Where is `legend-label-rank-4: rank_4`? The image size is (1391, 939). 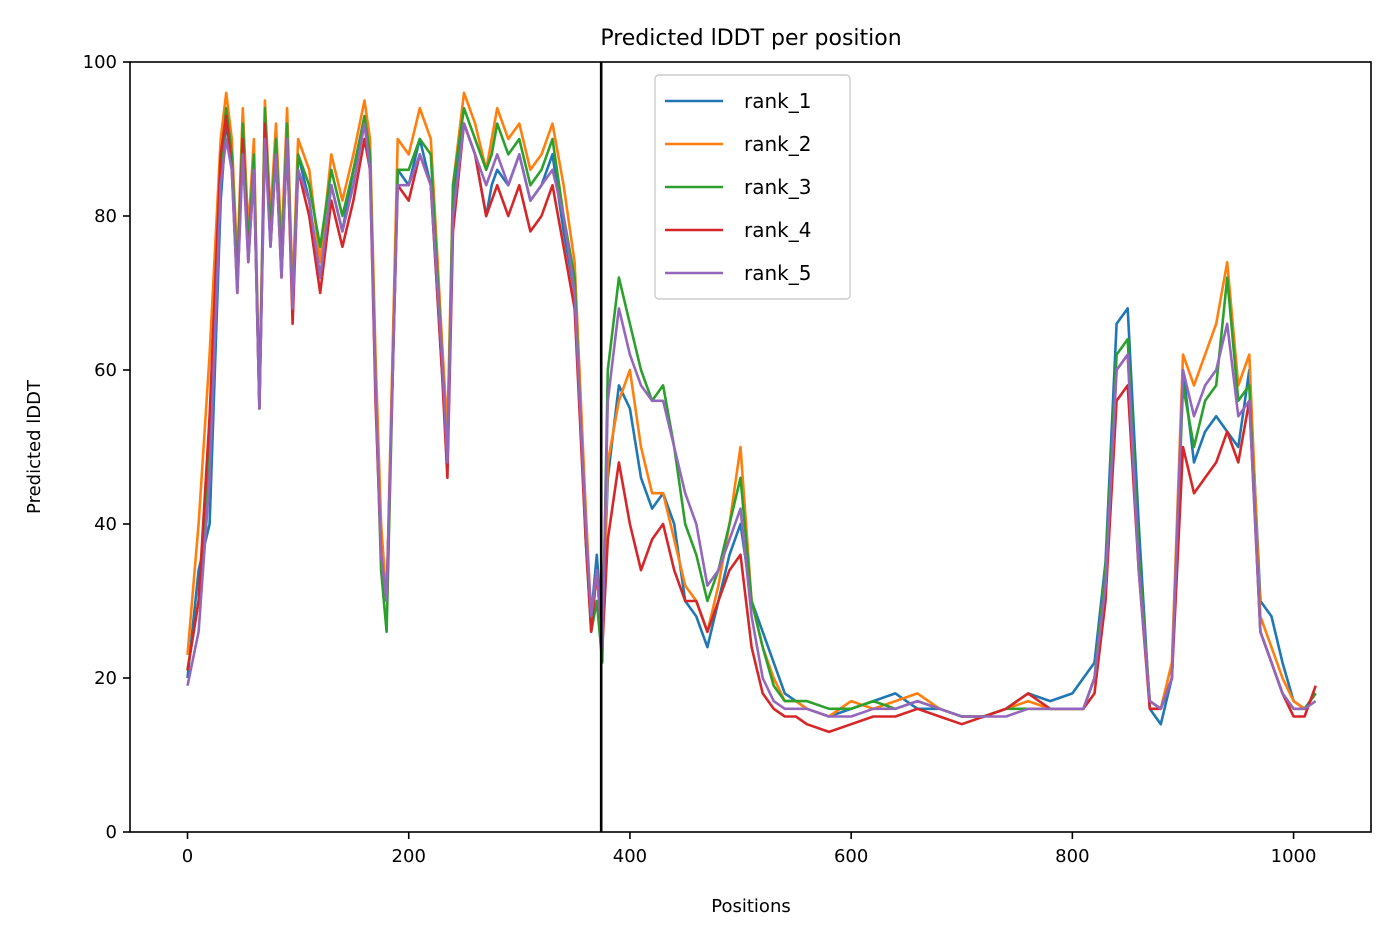
legend-label-rank-4: rank_4 is located at coordinates (777, 230).